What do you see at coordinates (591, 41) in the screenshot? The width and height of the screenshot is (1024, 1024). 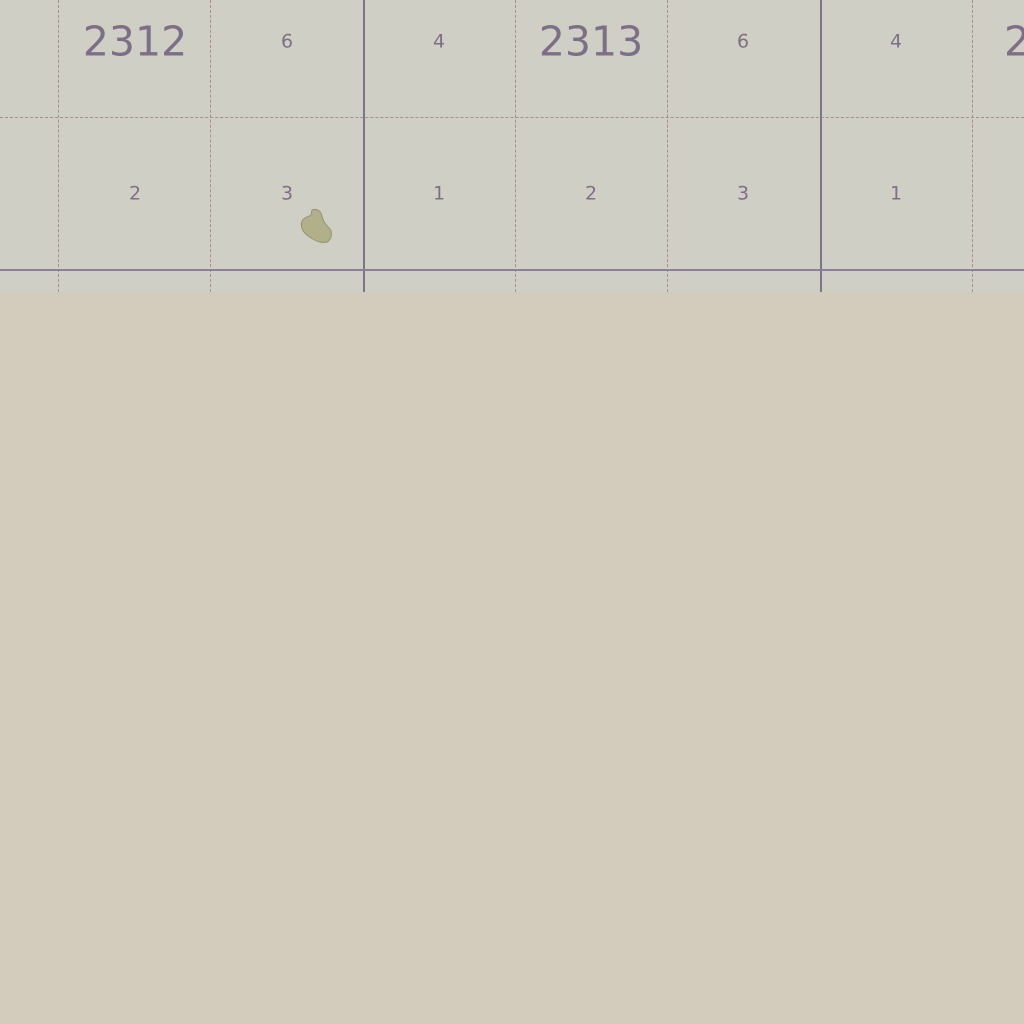 I see `block-label: 2313` at bounding box center [591, 41].